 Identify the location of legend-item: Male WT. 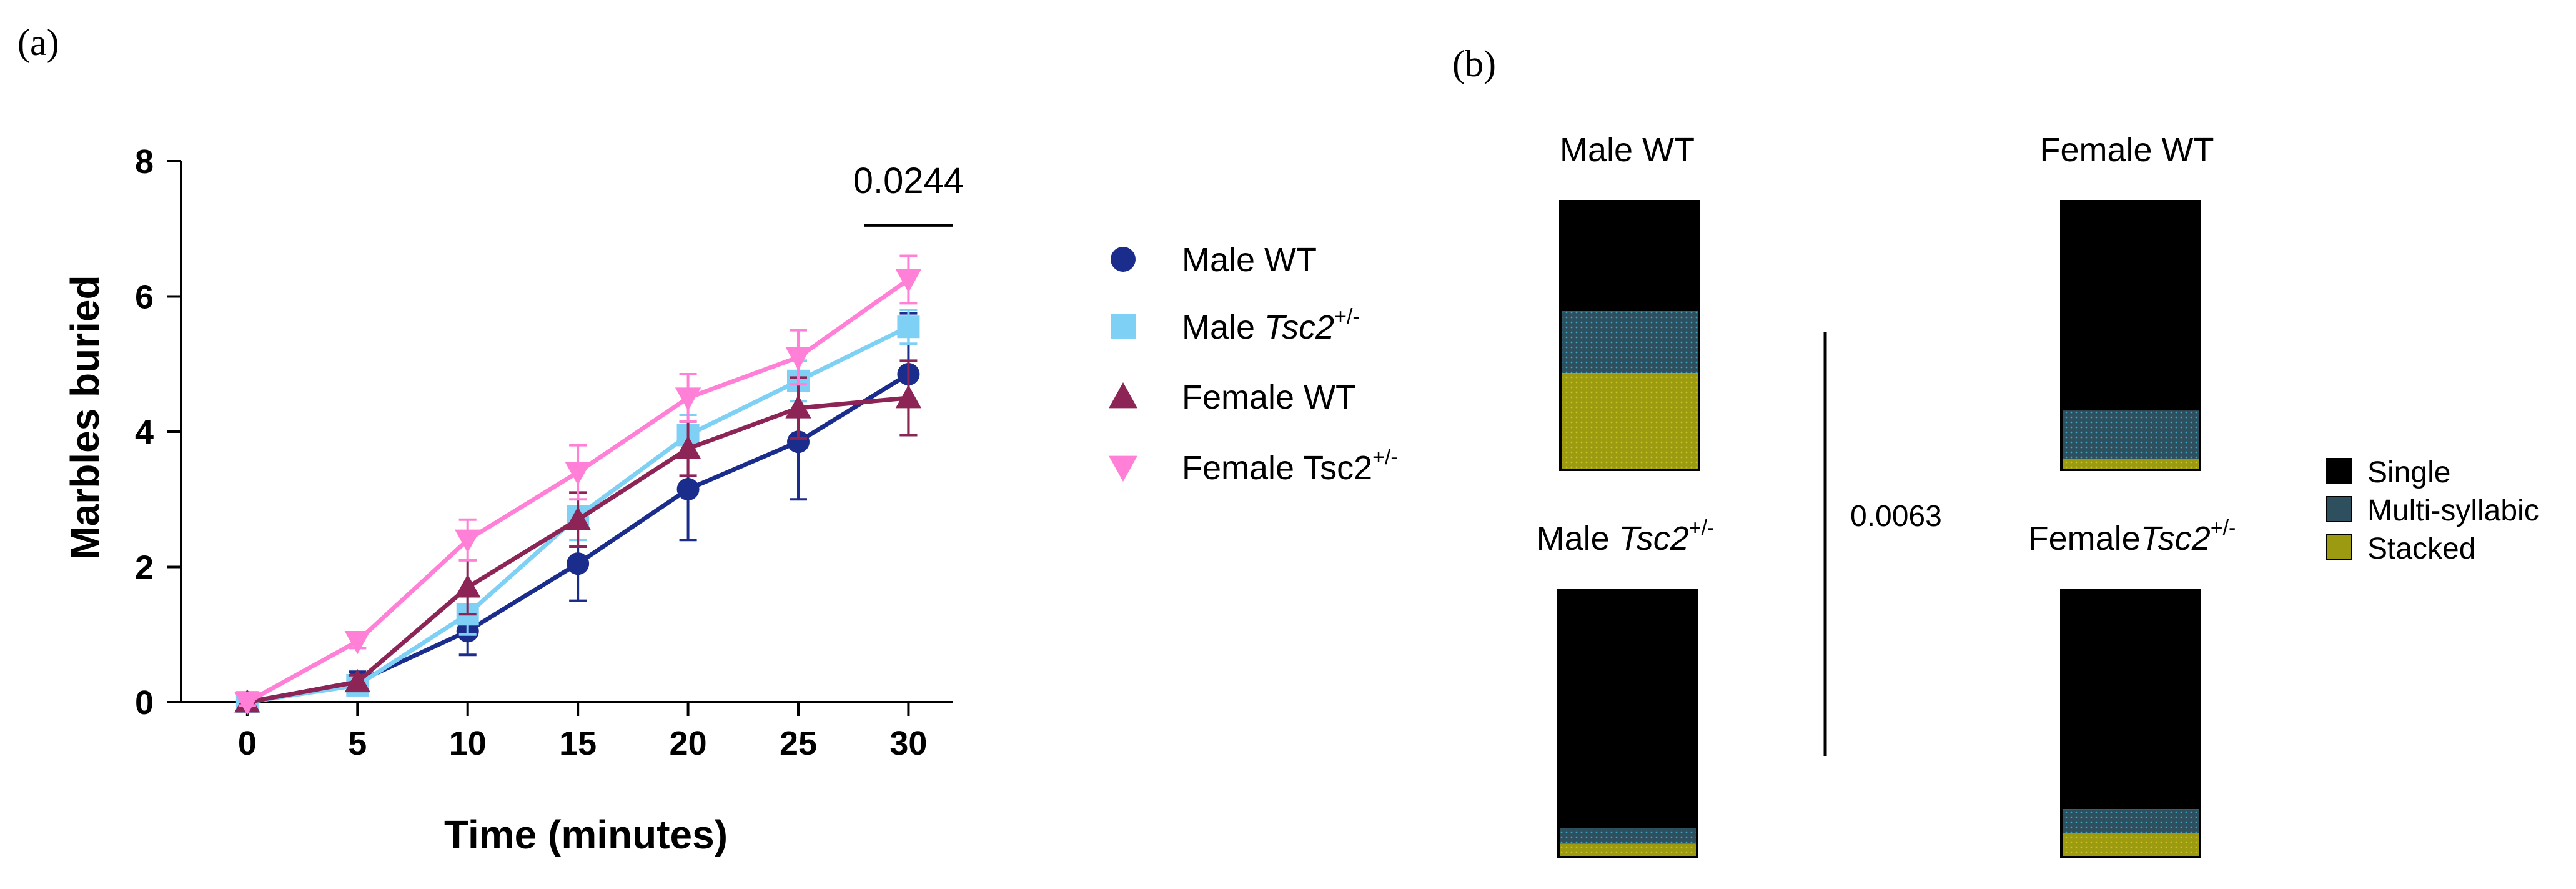
(1214, 260).